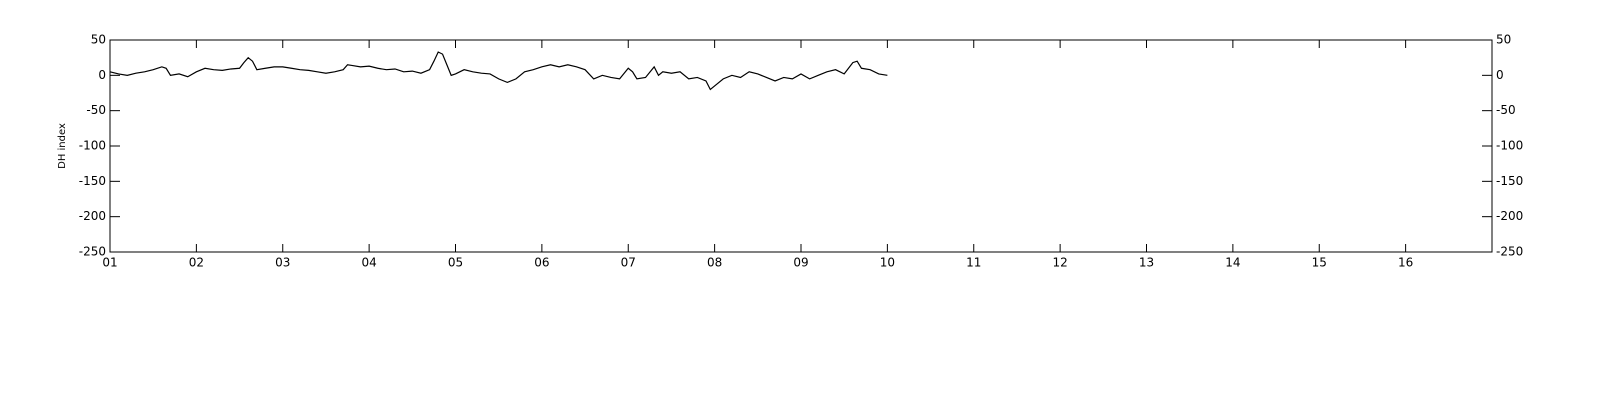 Image resolution: width=1600 pixels, height=400 pixels. Describe the element at coordinates (1500, 75) in the screenshot. I see `y2-tick-label: 0` at that location.